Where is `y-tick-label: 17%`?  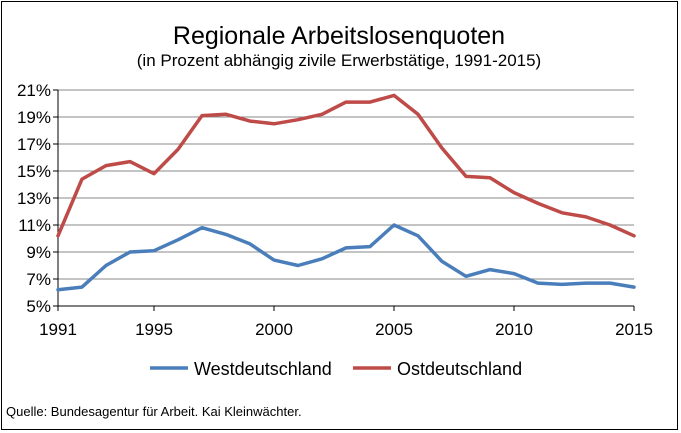
y-tick-label: 17% is located at coordinates (34, 144).